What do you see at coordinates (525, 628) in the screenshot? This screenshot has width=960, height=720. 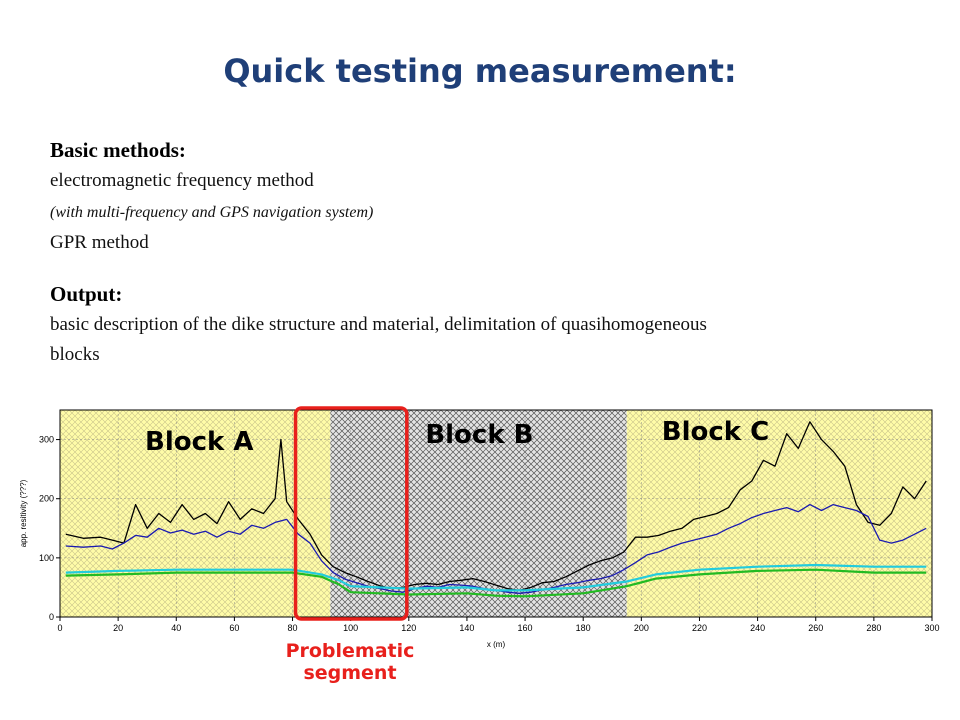 I see `x-tick-label: 160` at bounding box center [525, 628].